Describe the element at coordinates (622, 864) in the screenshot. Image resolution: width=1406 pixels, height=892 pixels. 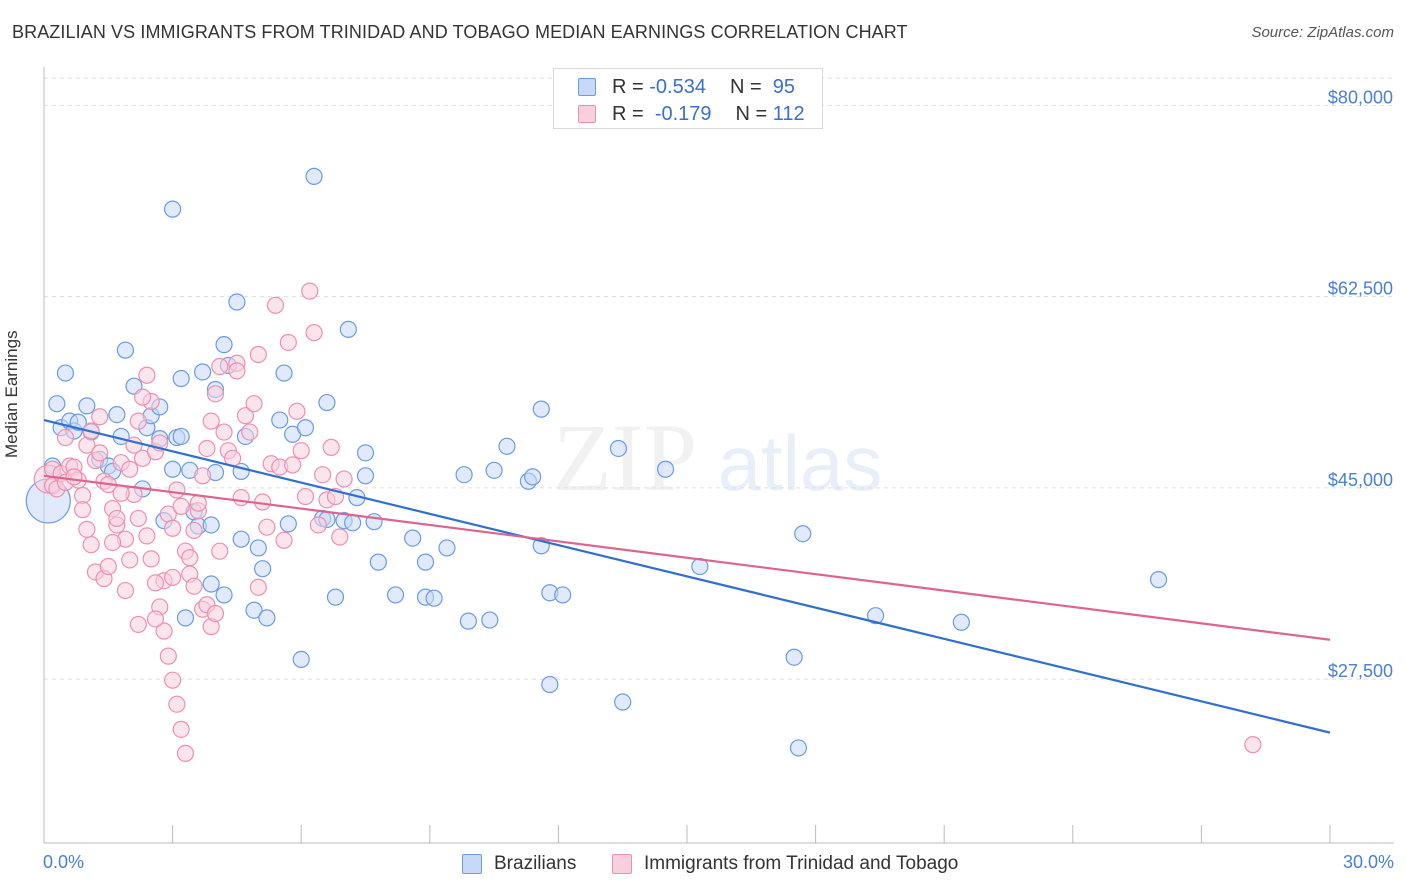
I see `legend-swatch-pink` at that location.